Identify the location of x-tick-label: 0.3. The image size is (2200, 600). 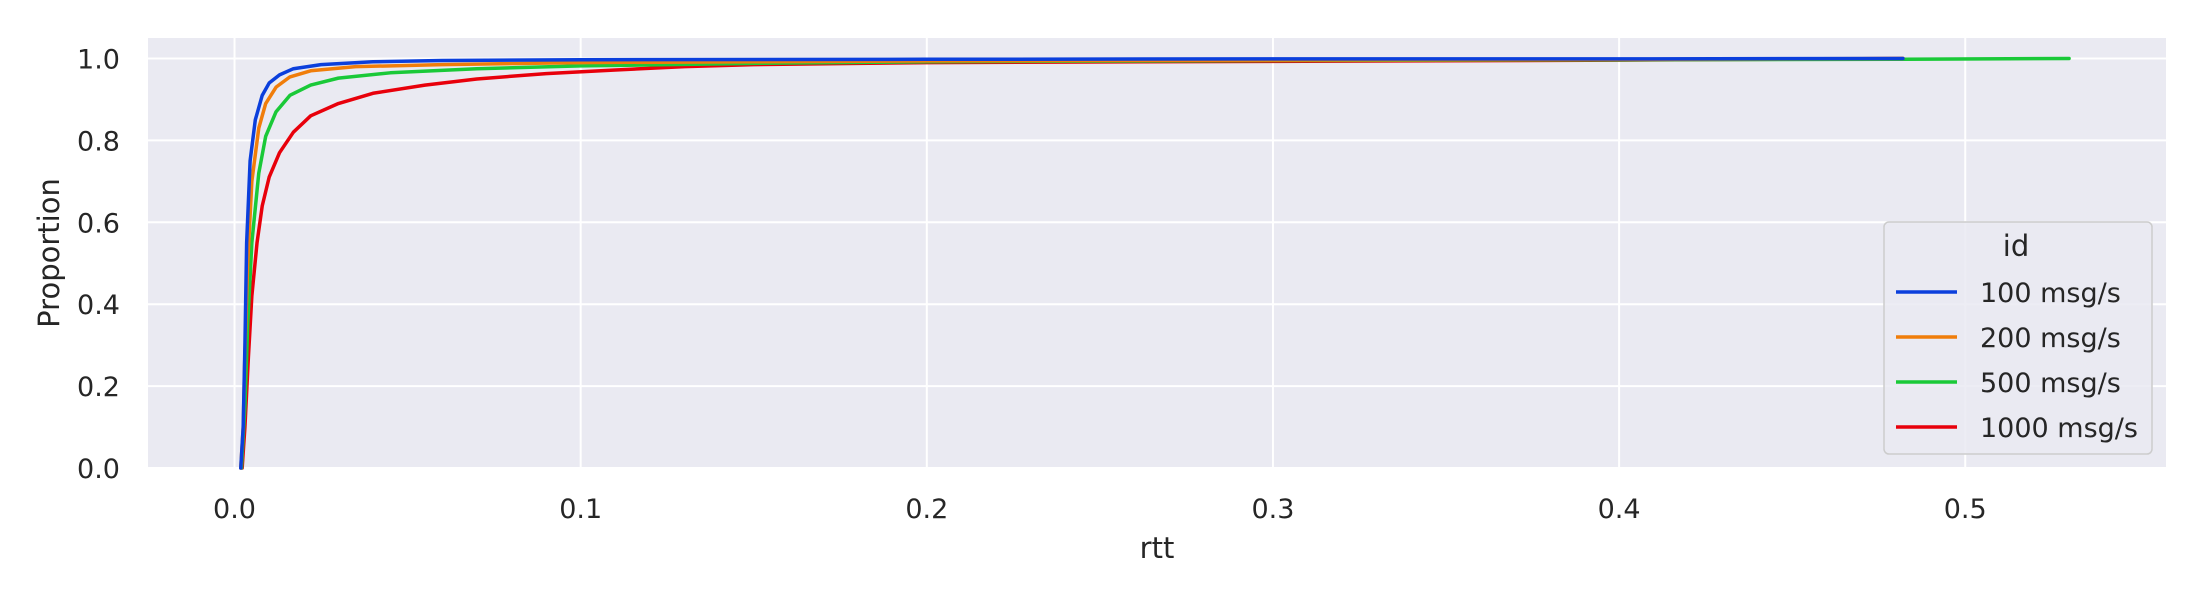
(1272, 509).